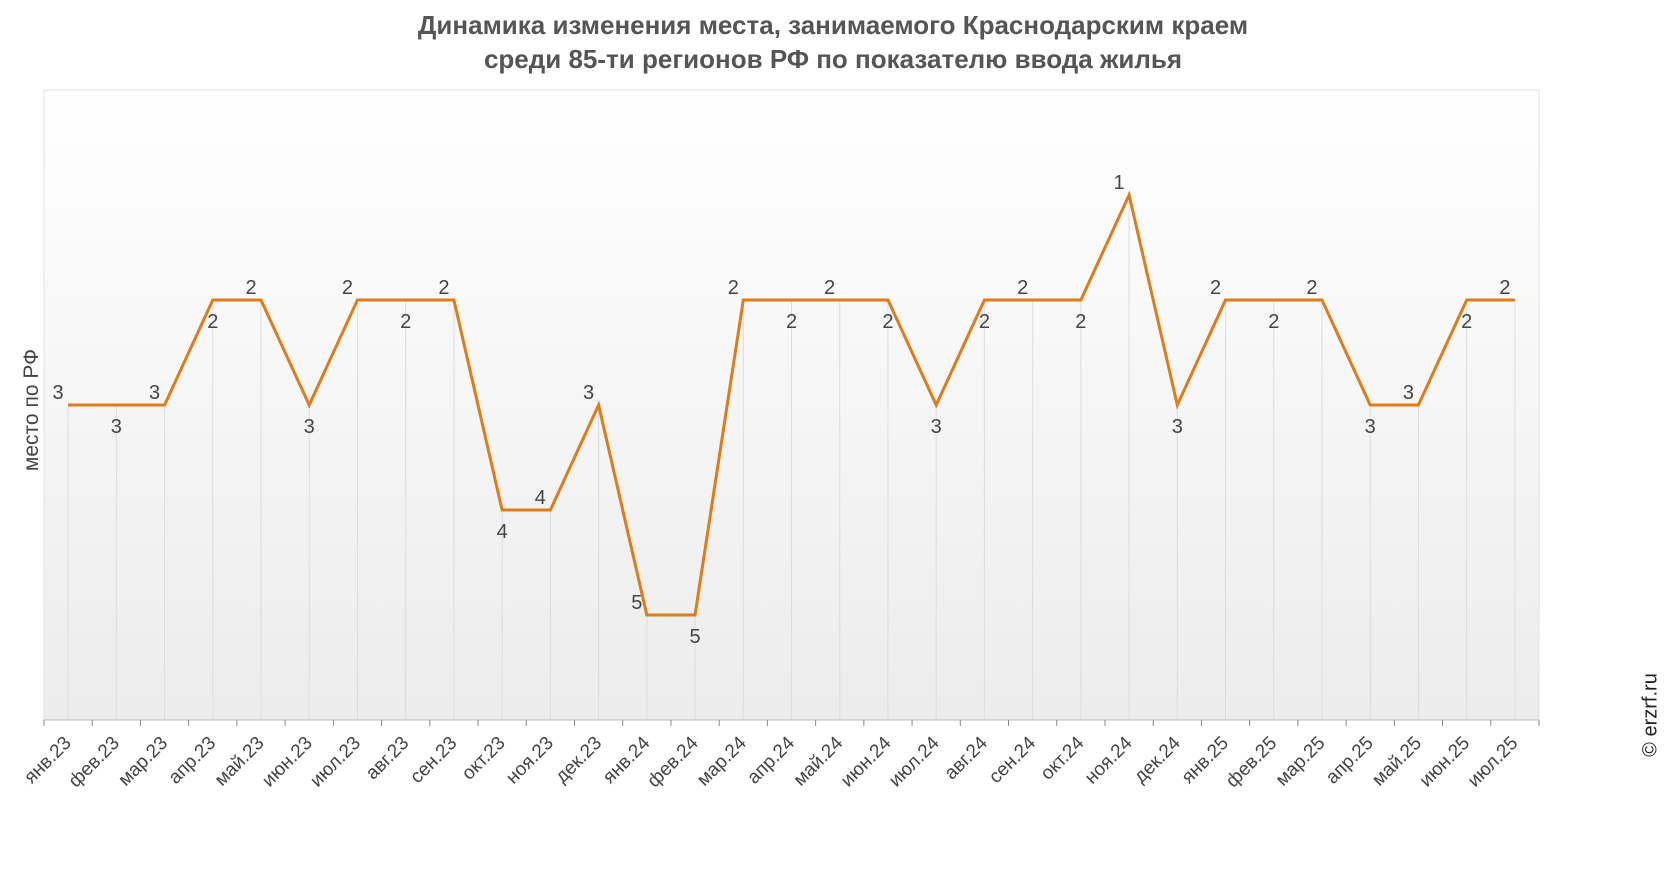 Image resolution: width=1666 pixels, height=872 pixels. What do you see at coordinates (1445, 762) in the screenshot?
I see `x-tick-label: июн.25` at bounding box center [1445, 762].